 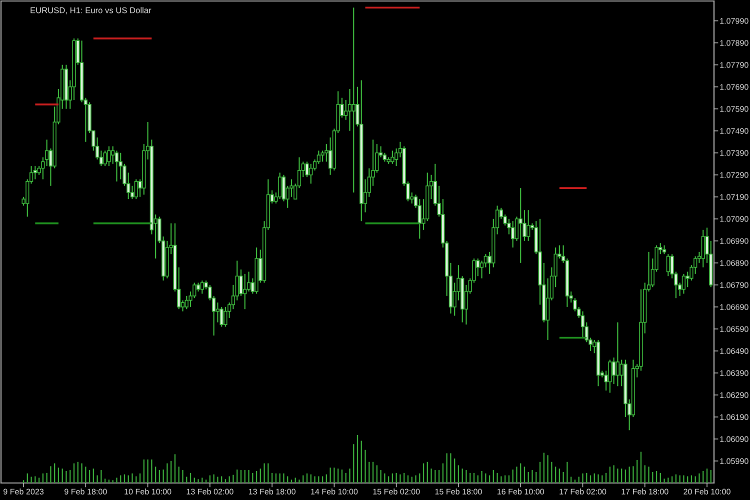 What do you see at coordinates (734, 329) in the screenshot?
I see `y-tick-label: 1.06590` at bounding box center [734, 329].